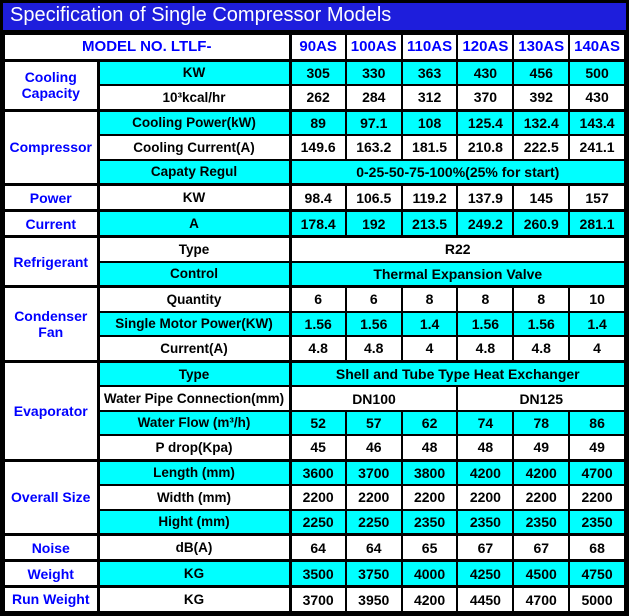 The width and height of the screenshot is (629, 616). What do you see at coordinates (541, 223) in the screenshot?
I see `value-cell: 260.9` at bounding box center [541, 223].